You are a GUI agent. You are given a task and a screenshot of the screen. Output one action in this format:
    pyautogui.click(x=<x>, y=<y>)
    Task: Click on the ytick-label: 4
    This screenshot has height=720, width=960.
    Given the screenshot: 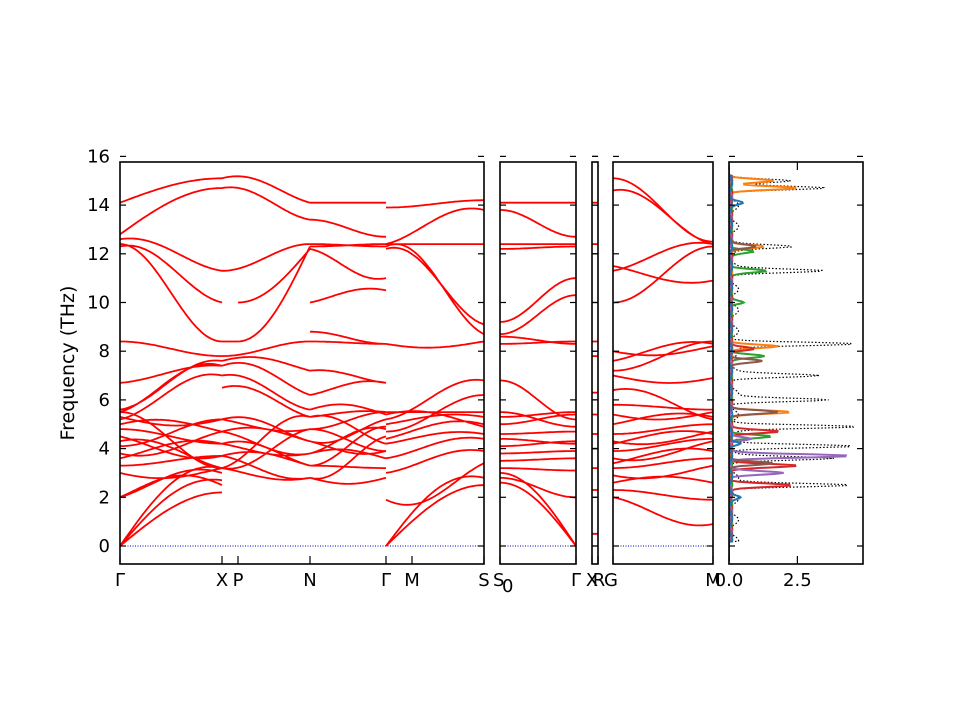 What is the action you would take?
    pyautogui.click(x=104, y=449)
    